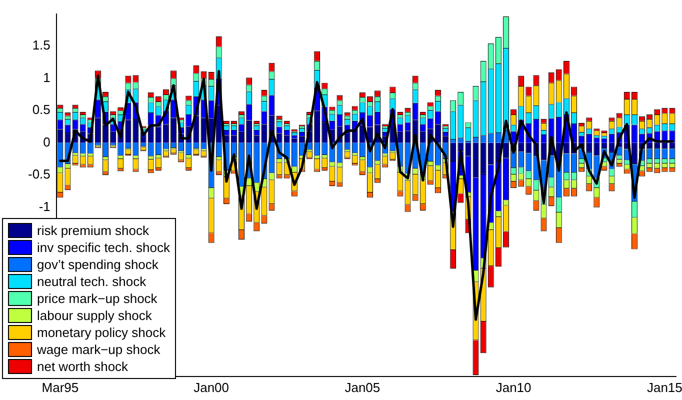 The height and width of the screenshot is (400, 682). What do you see at coordinates (60, 387) in the screenshot?
I see `x-tick-label: Mar95` at bounding box center [60, 387].